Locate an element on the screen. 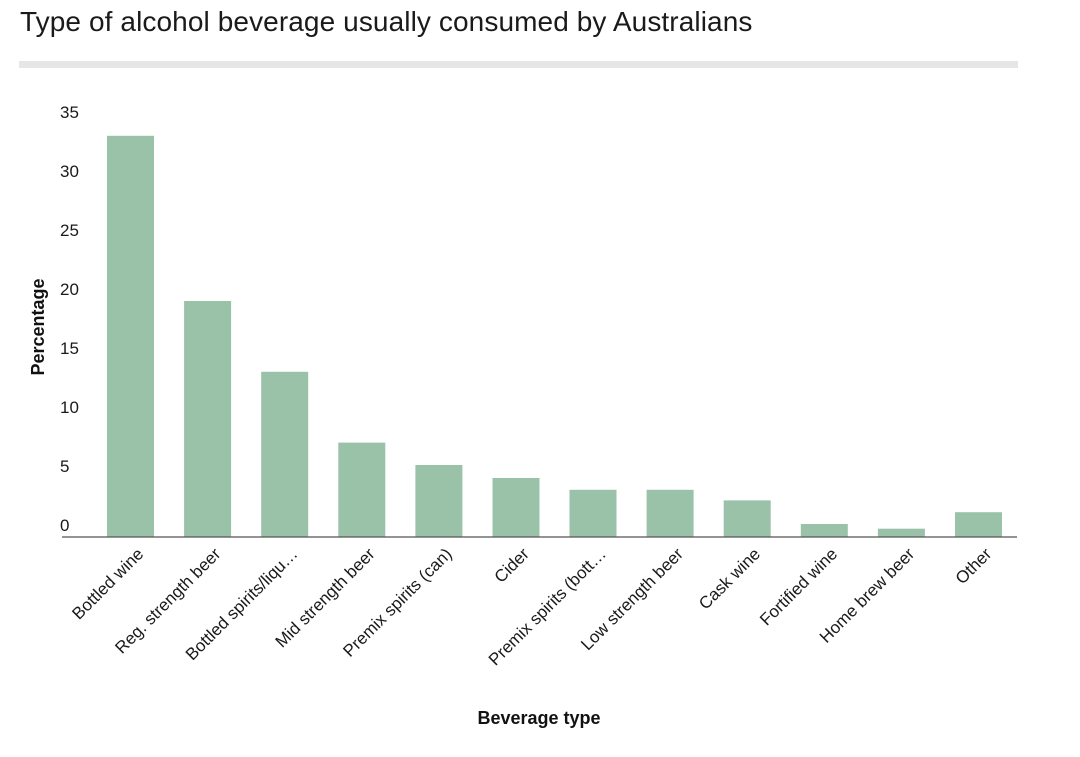 The width and height of the screenshot is (1080, 757). x-tick-label: Bottled wine is located at coordinates (107, 583).